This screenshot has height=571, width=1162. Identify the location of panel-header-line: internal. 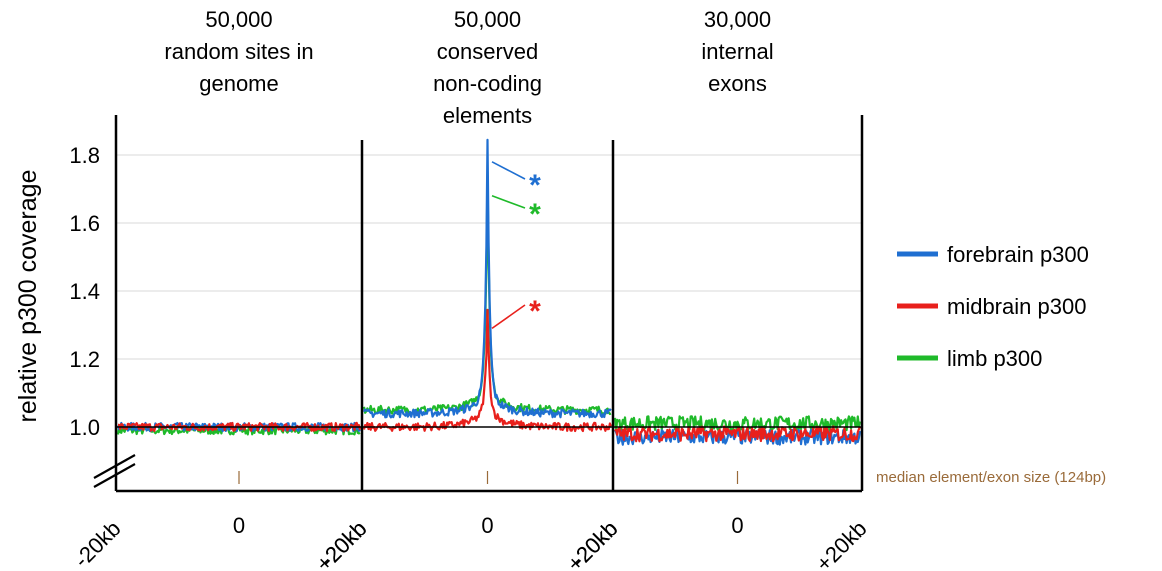
(737, 51).